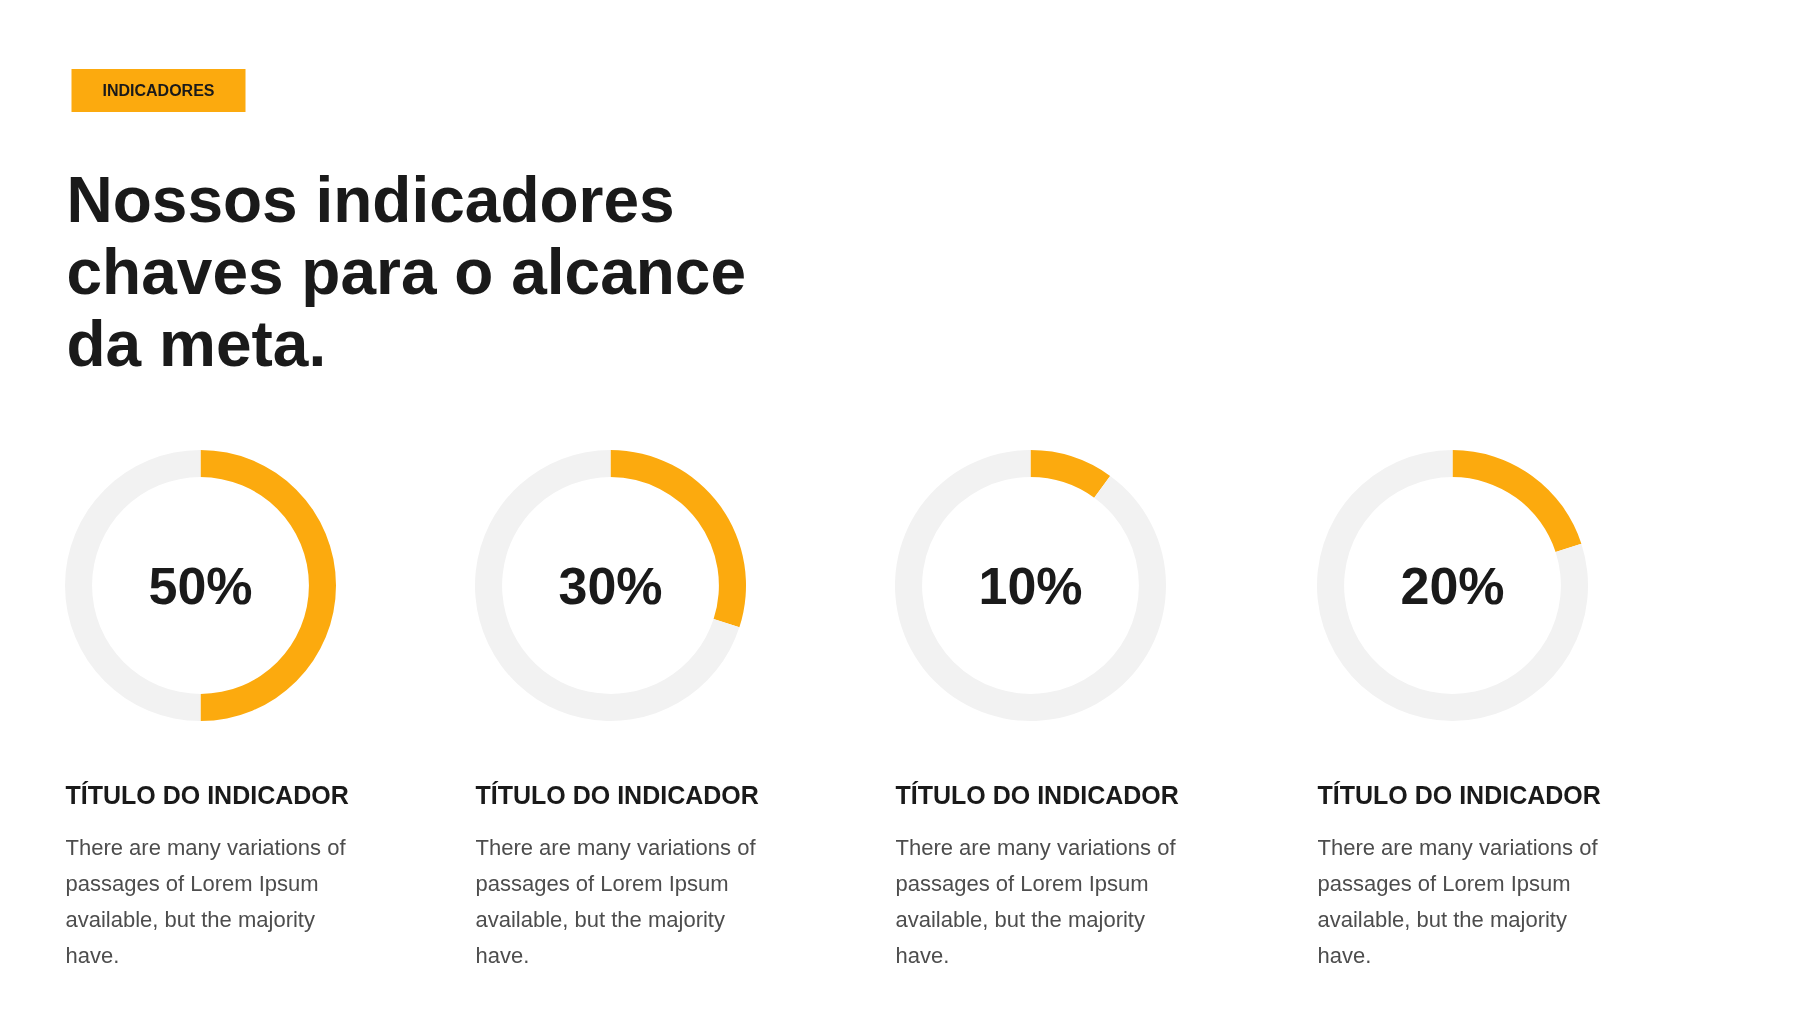  What do you see at coordinates (1452, 585) in the screenshot?
I see `text: 20%` at bounding box center [1452, 585].